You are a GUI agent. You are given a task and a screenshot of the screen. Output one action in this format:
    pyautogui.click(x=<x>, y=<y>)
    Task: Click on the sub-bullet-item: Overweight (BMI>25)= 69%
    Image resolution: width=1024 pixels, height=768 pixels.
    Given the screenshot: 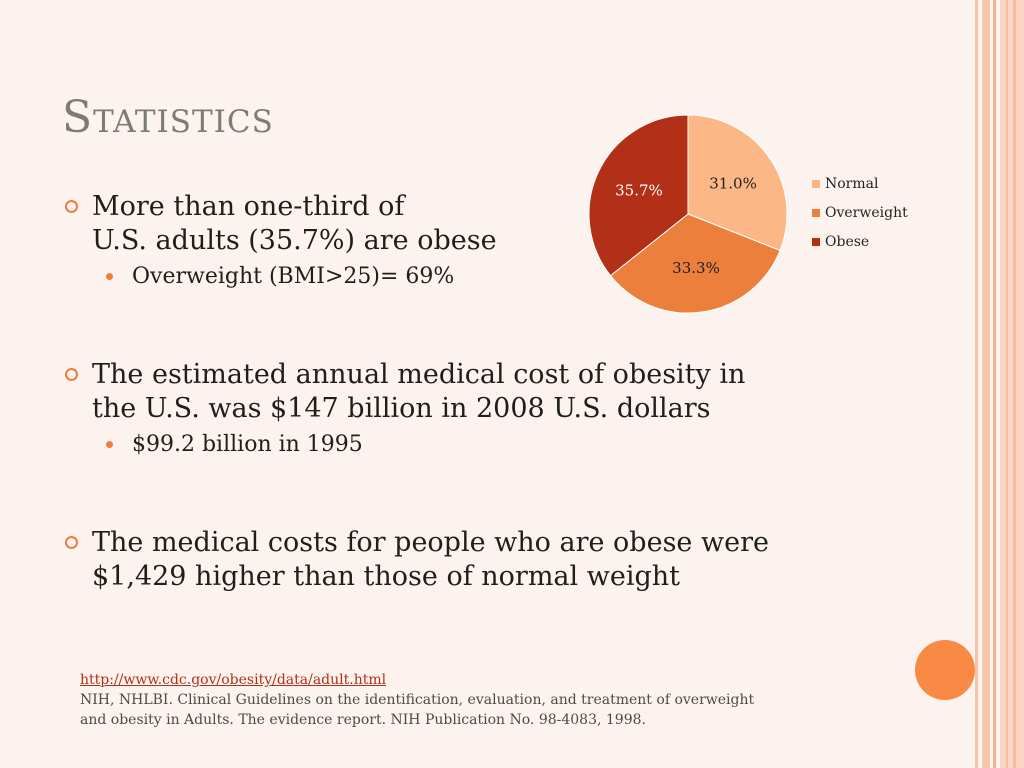 What is the action you would take?
    pyautogui.click(x=502, y=277)
    